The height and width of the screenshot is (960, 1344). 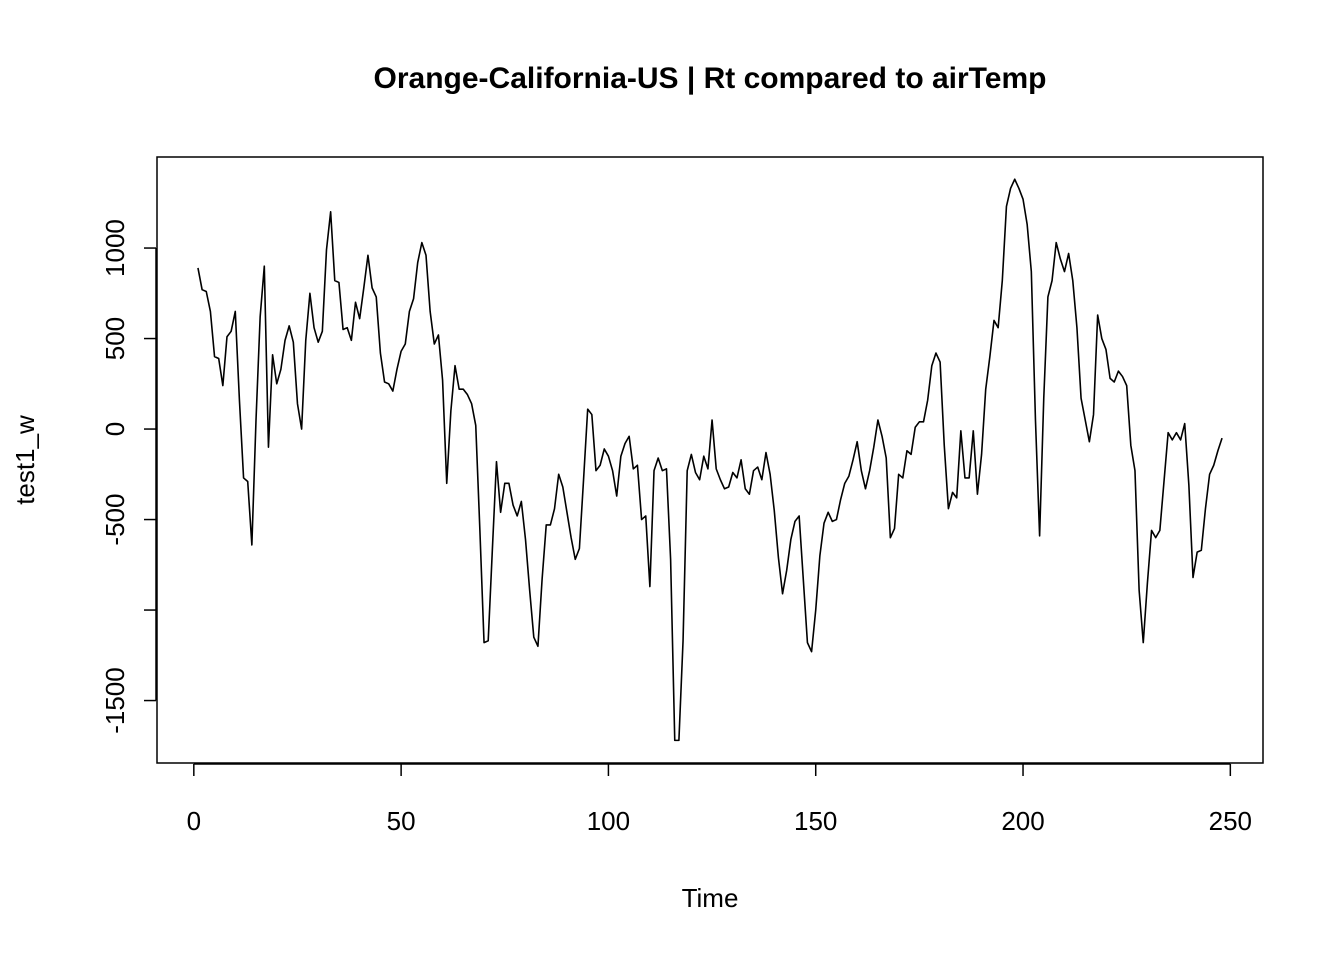 I want to click on x-tick-label: 100, so click(x=608, y=821).